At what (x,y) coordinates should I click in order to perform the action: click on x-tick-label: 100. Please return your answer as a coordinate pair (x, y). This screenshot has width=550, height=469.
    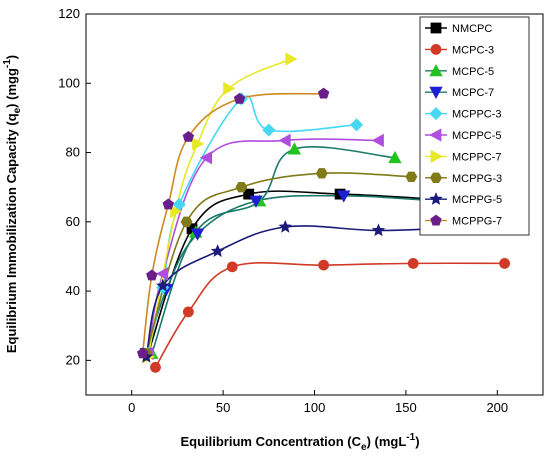
    Looking at the image, I should click on (315, 407).